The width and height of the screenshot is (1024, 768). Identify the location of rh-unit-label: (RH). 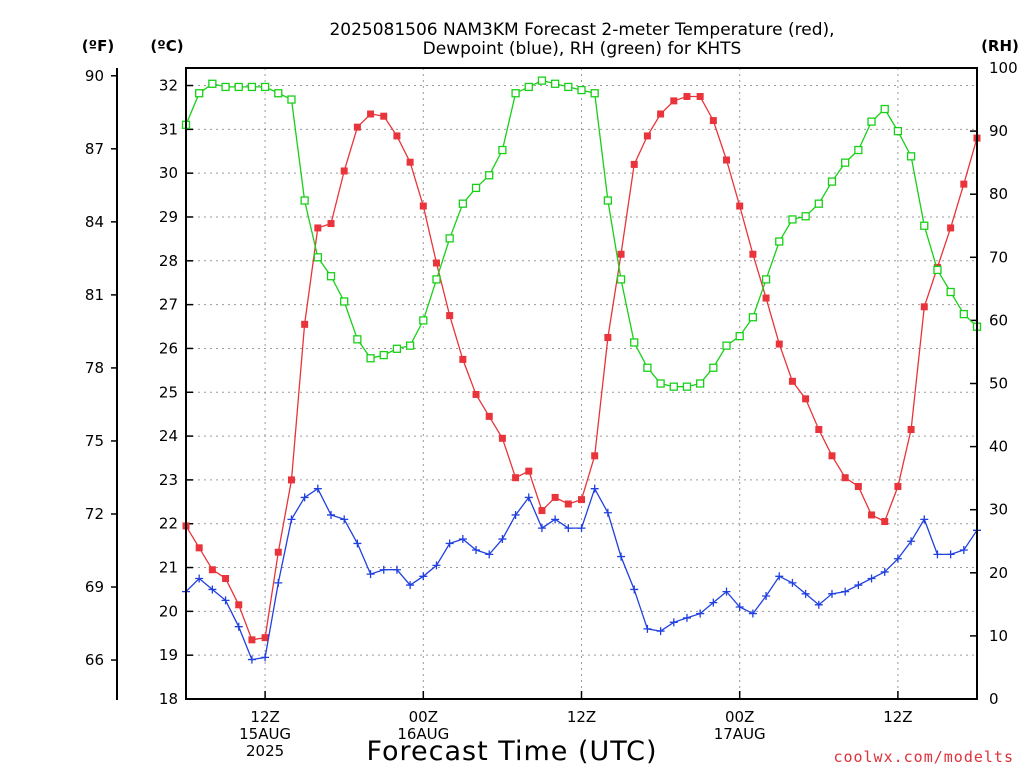
(1000, 46).